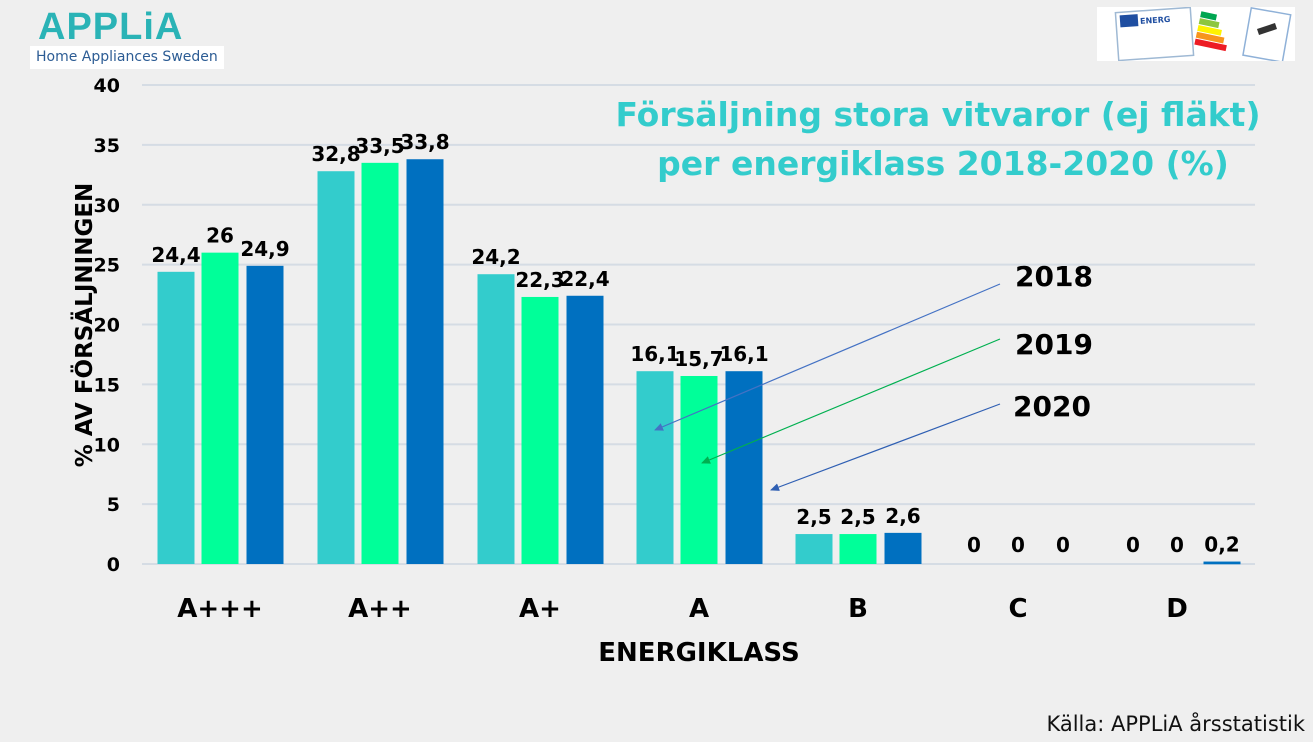 The height and width of the screenshot is (742, 1313). I want to click on data-label: 33,8, so click(424, 142).